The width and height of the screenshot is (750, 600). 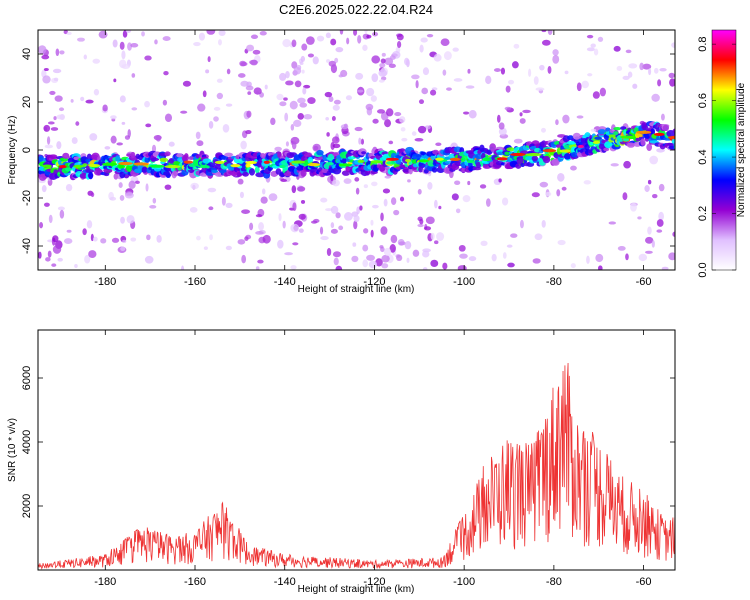 I want to click on colorbar-tick-label: 0.8, so click(x=703, y=43).